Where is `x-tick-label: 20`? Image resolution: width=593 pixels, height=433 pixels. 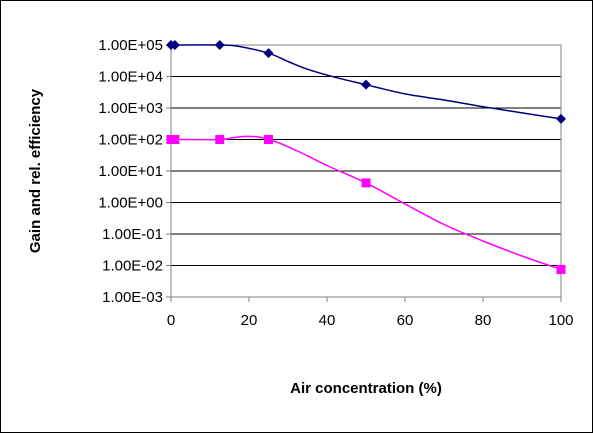 x-tick-label: 20 is located at coordinates (249, 320).